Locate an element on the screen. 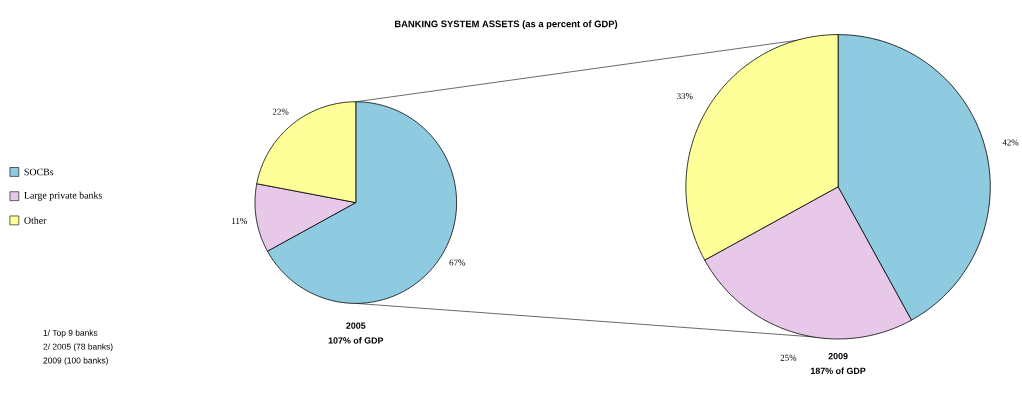  text: 2005 is located at coordinates (356, 325).